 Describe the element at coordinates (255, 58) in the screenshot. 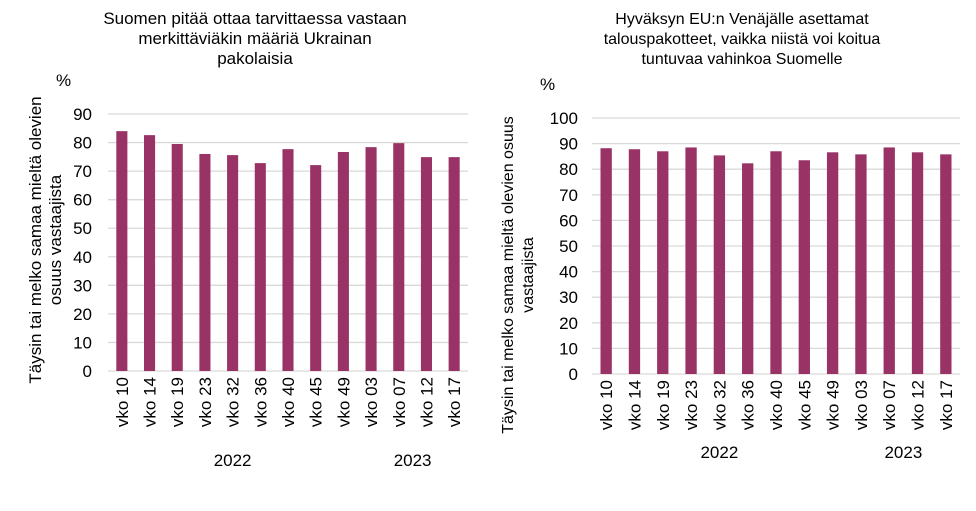

I see `chart-title-line: pakolaisia` at that location.